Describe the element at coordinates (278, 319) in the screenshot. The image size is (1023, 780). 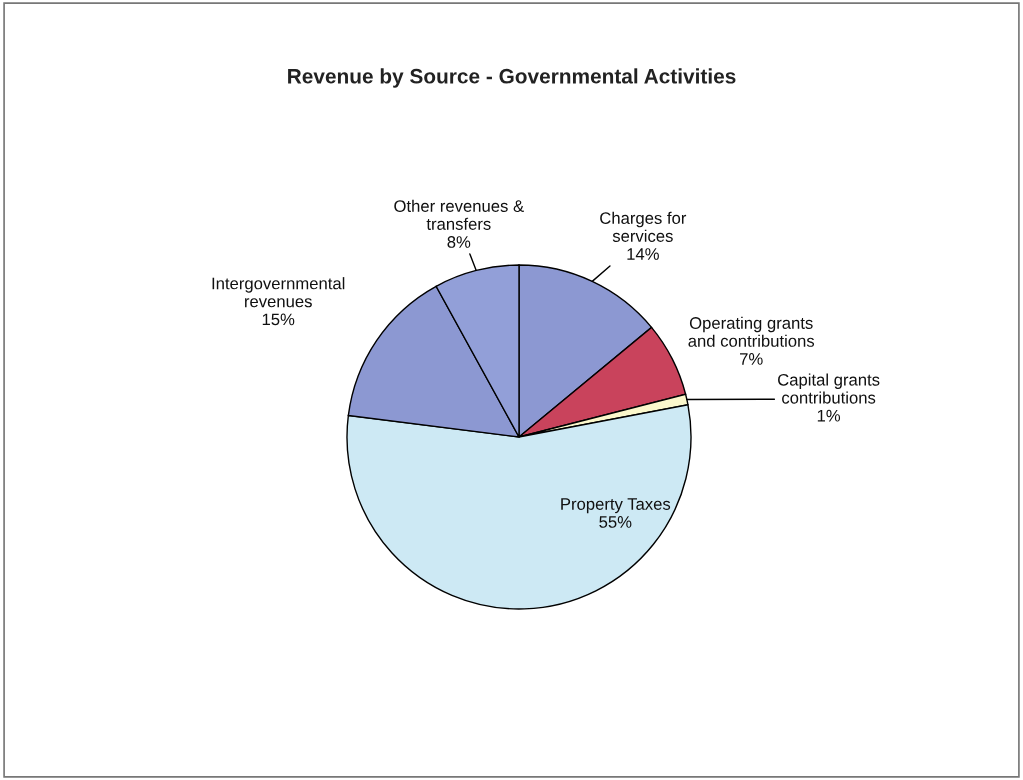
I see `data-label: 15%` at that location.